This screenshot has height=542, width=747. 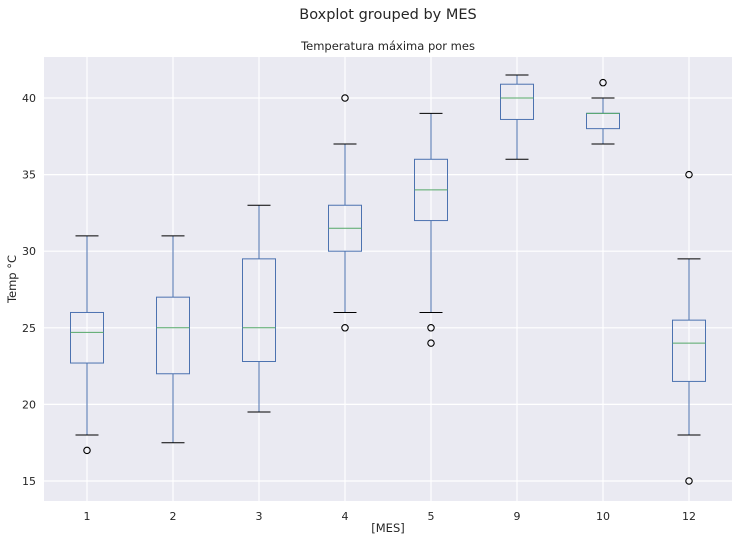 What do you see at coordinates (12, 279) in the screenshot?
I see `y-axis-label: Temp °C` at bounding box center [12, 279].